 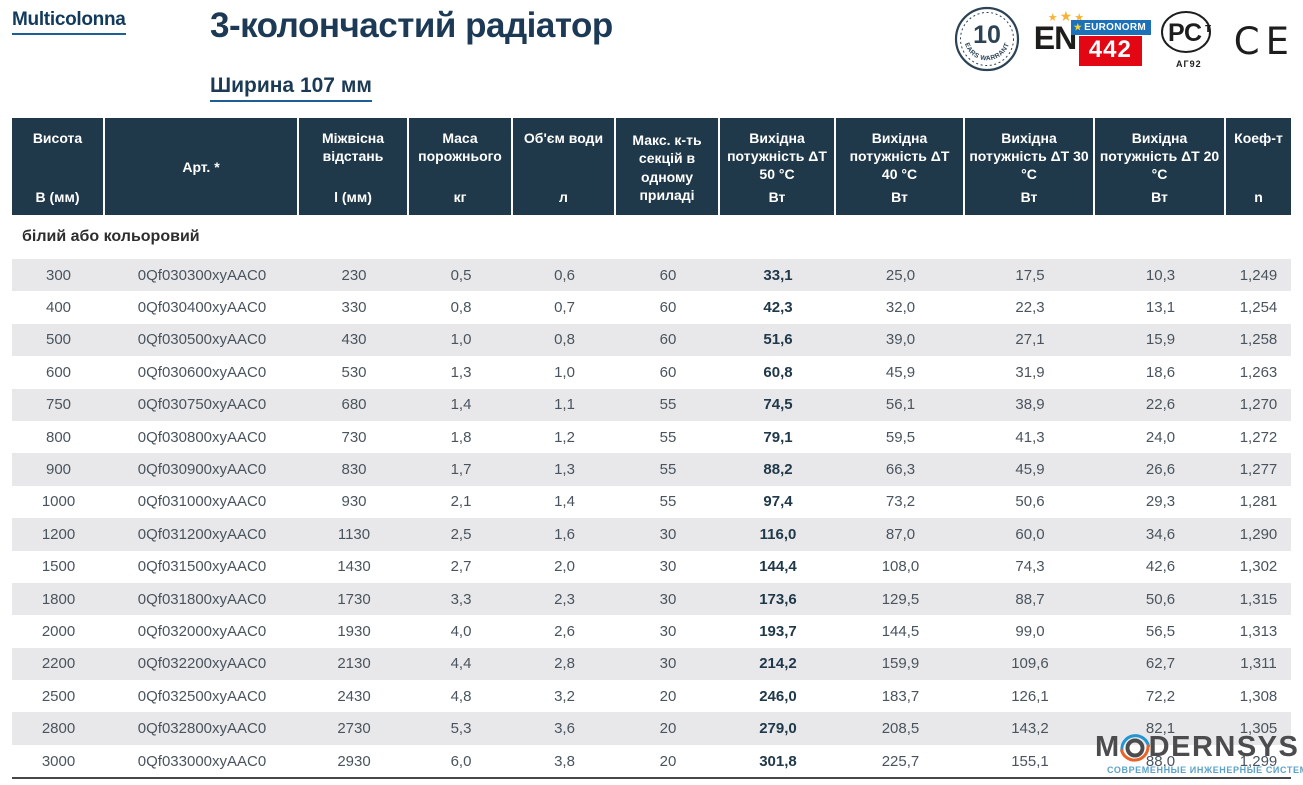 I want to click on table-cell: 4,8, so click(x=461, y=696).